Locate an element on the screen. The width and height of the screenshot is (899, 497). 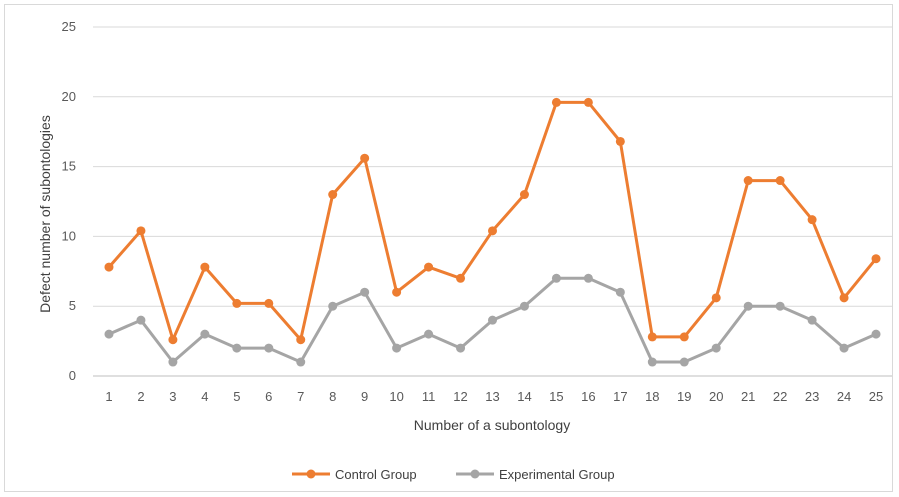
x-tick-label: 25 is located at coordinates (876, 396).